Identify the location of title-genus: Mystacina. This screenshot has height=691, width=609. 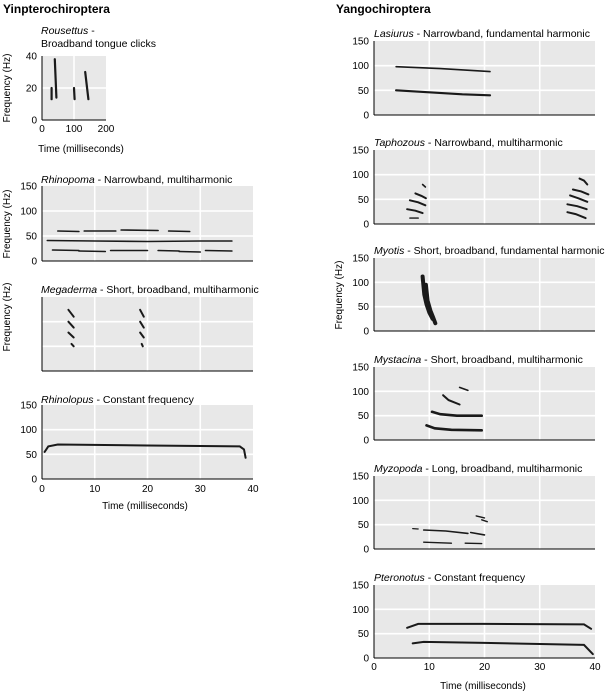
(397, 360).